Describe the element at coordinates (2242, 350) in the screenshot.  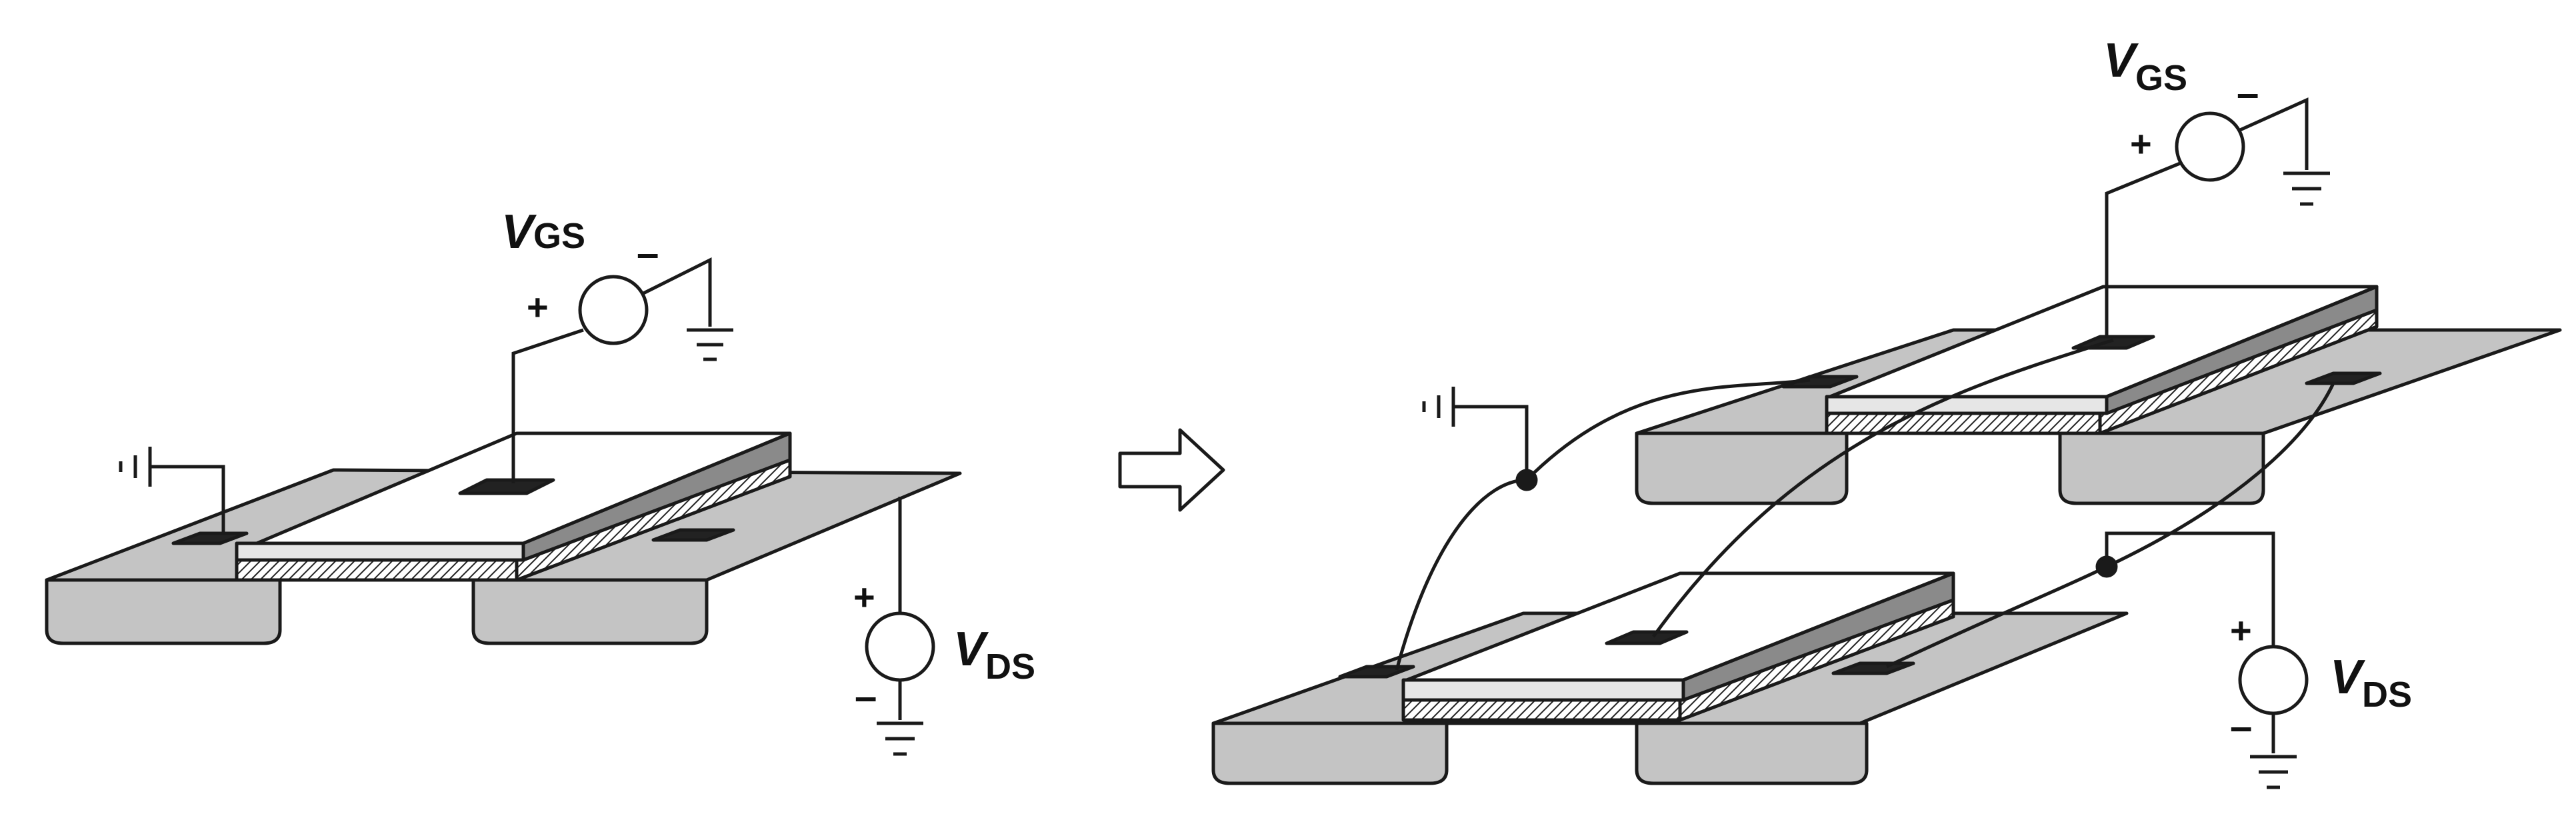
I see `right-top-gate-side` at that location.